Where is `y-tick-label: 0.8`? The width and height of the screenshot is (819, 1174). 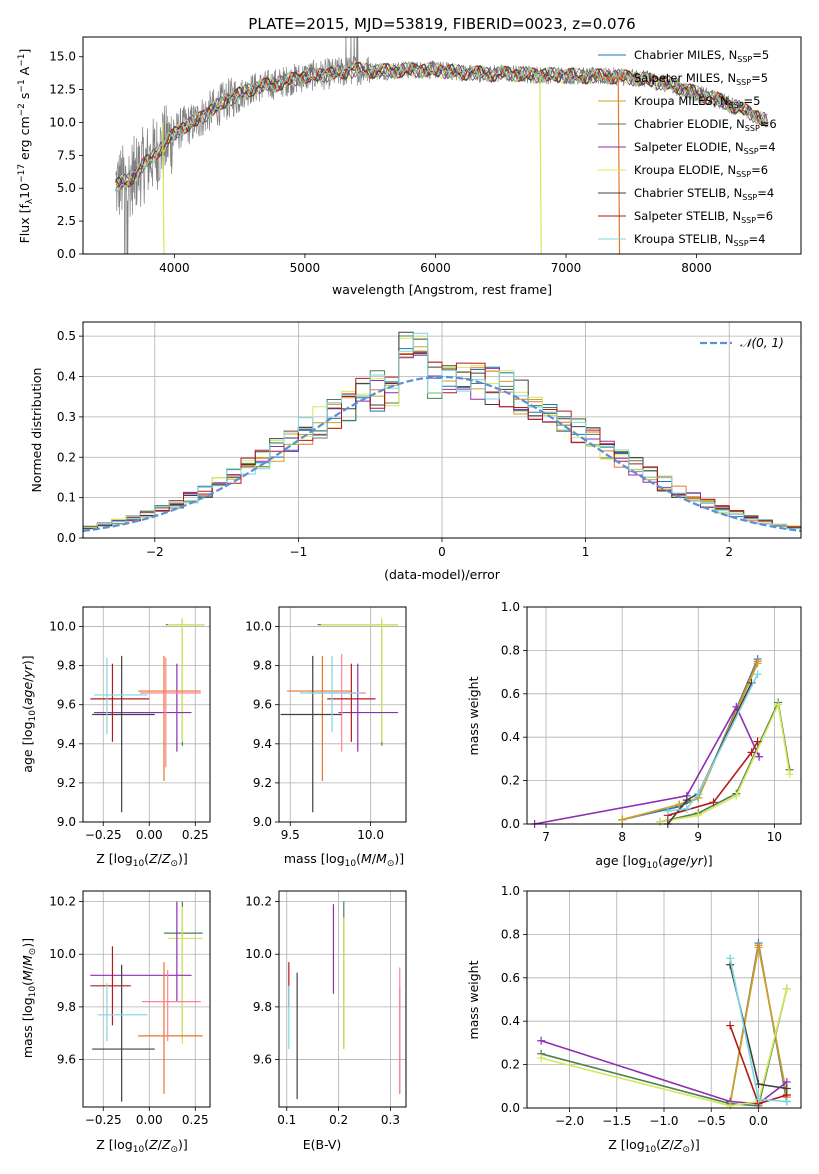
y-tick-label: 0.8 is located at coordinates (510, 650).